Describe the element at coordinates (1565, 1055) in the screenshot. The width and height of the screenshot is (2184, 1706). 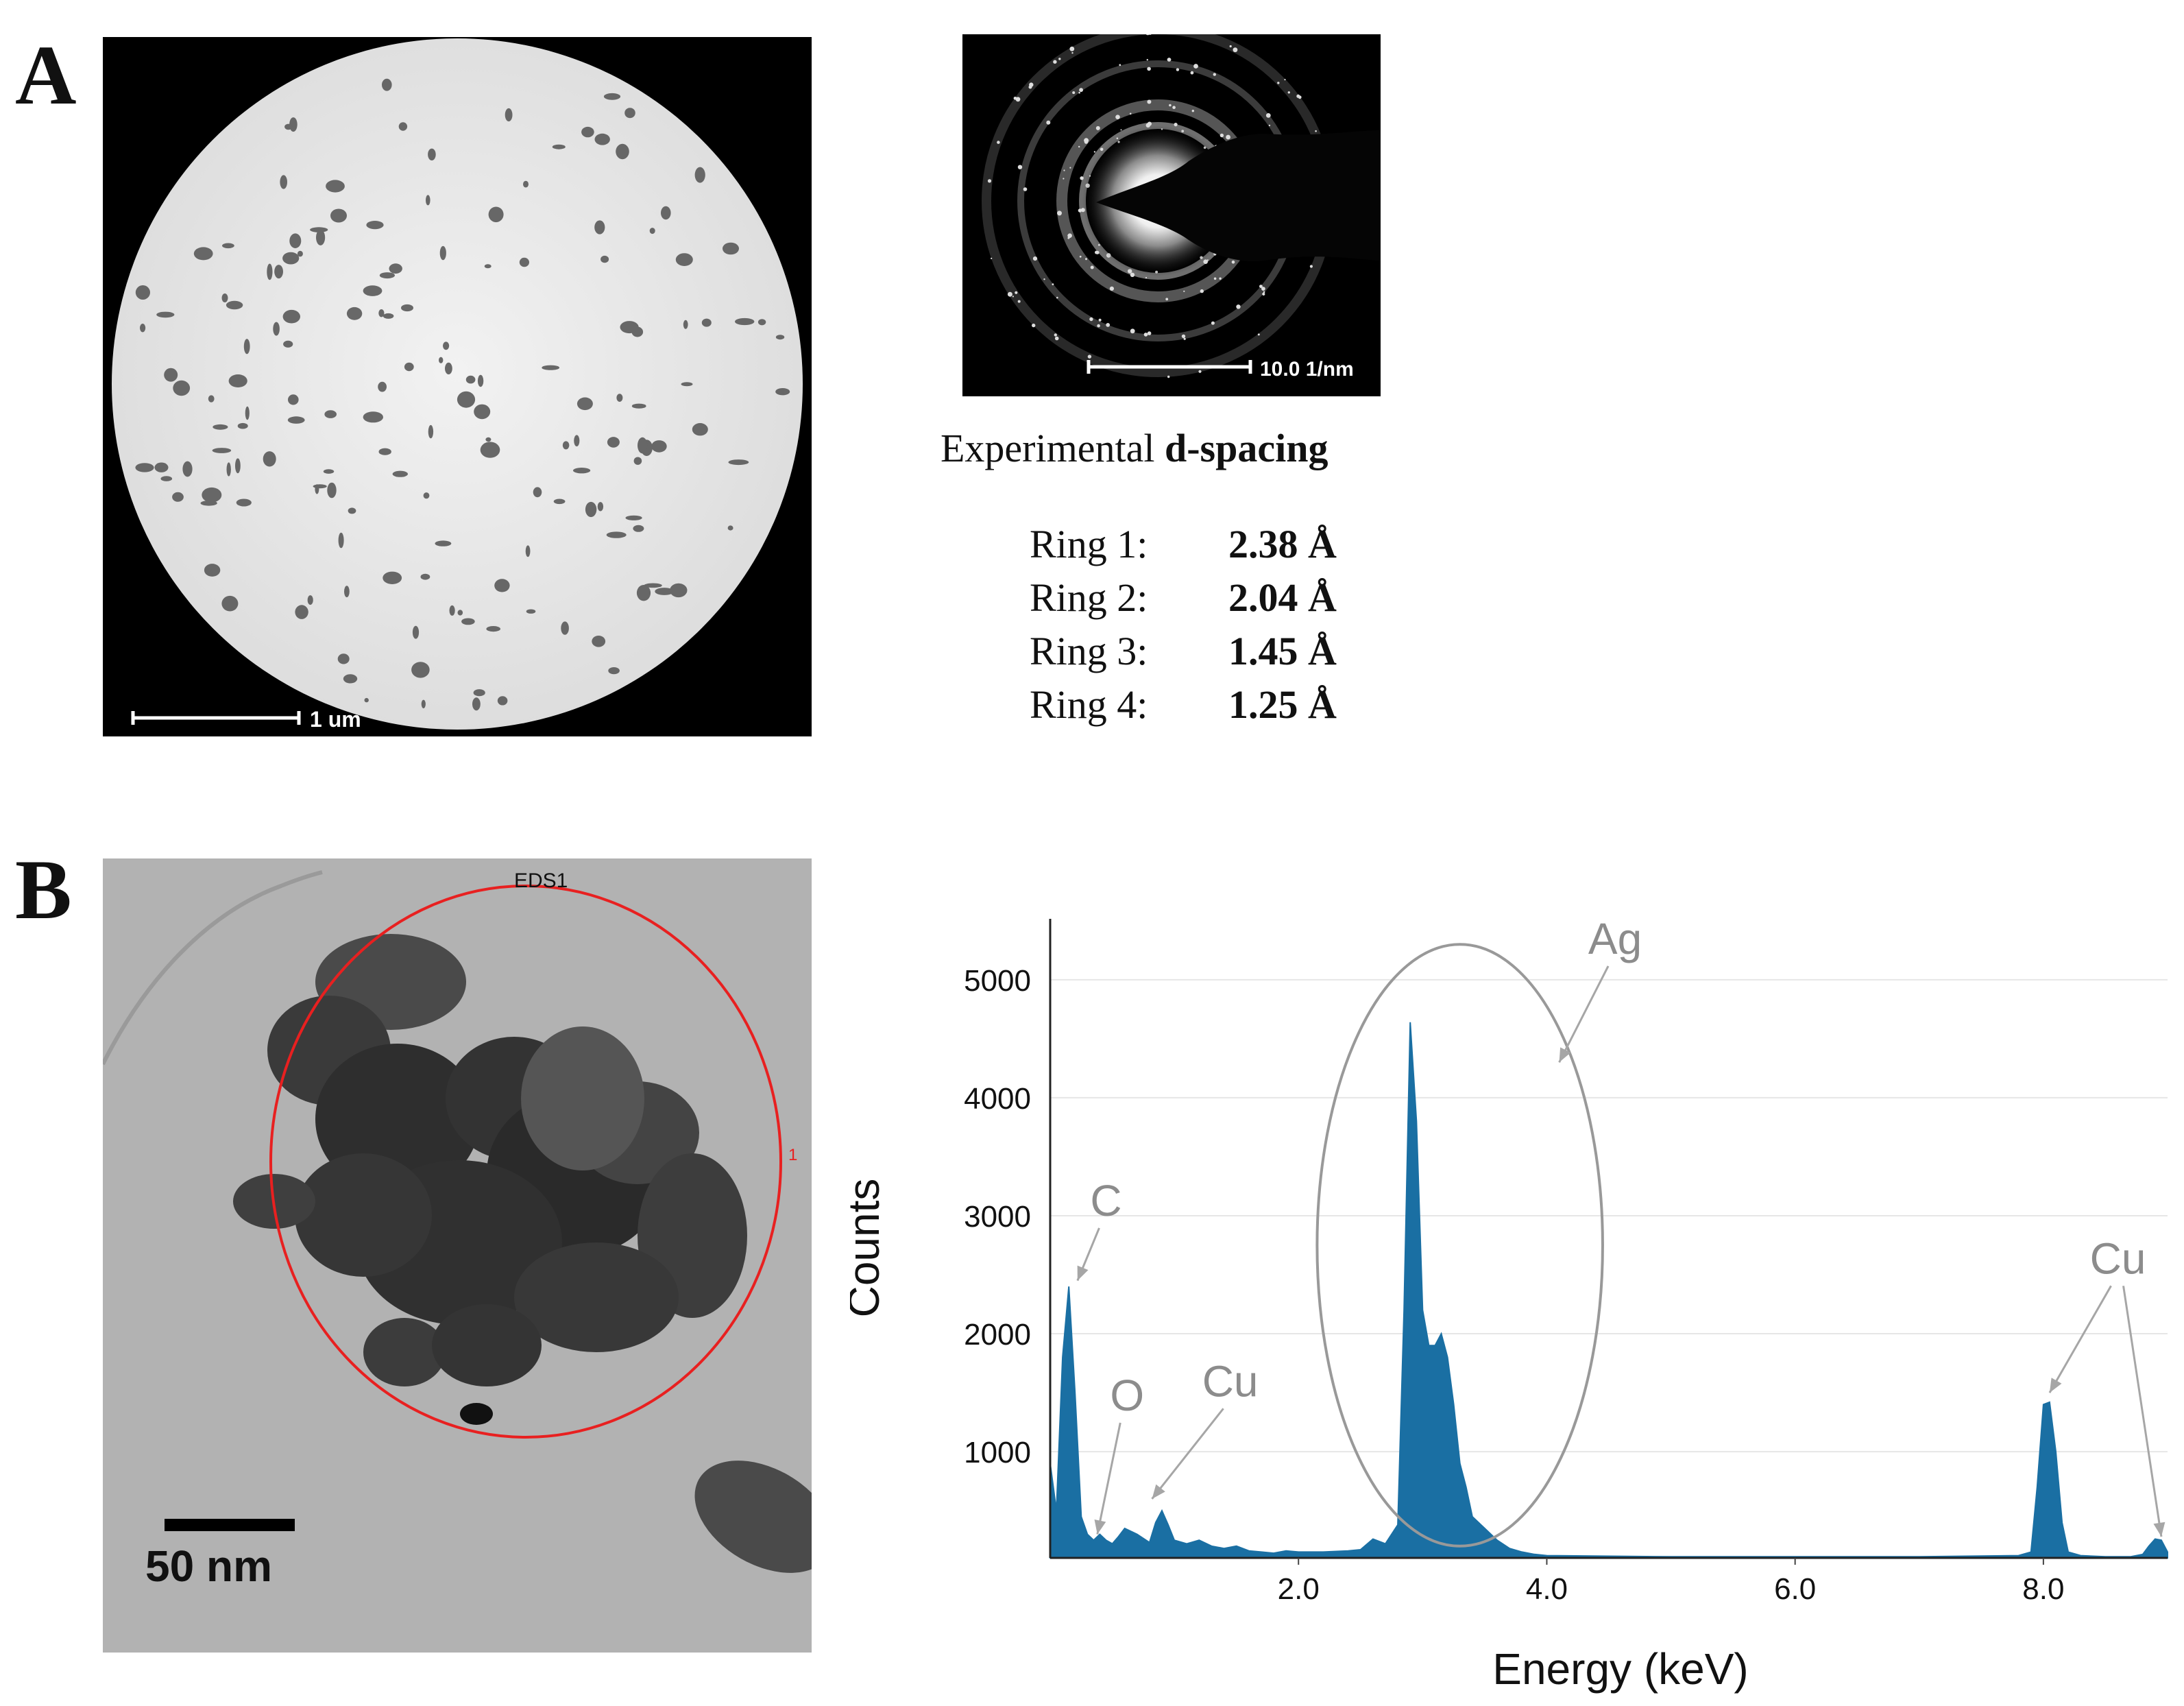
I see `annotation-arrowhead` at that location.